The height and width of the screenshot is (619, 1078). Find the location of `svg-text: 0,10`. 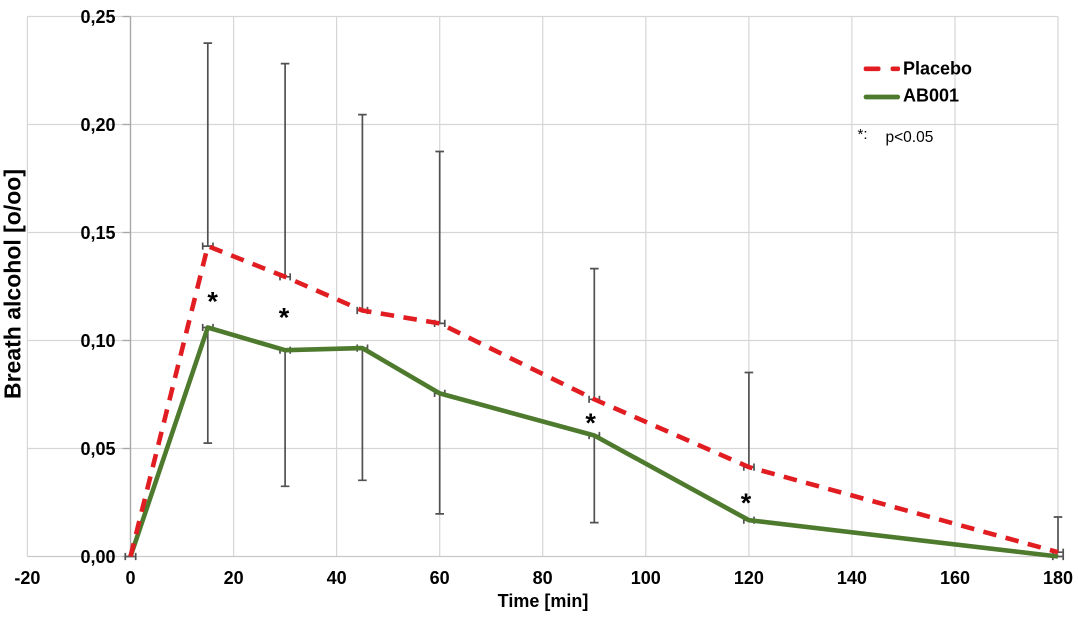

svg-text: 0,10 is located at coordinates (97, 341).